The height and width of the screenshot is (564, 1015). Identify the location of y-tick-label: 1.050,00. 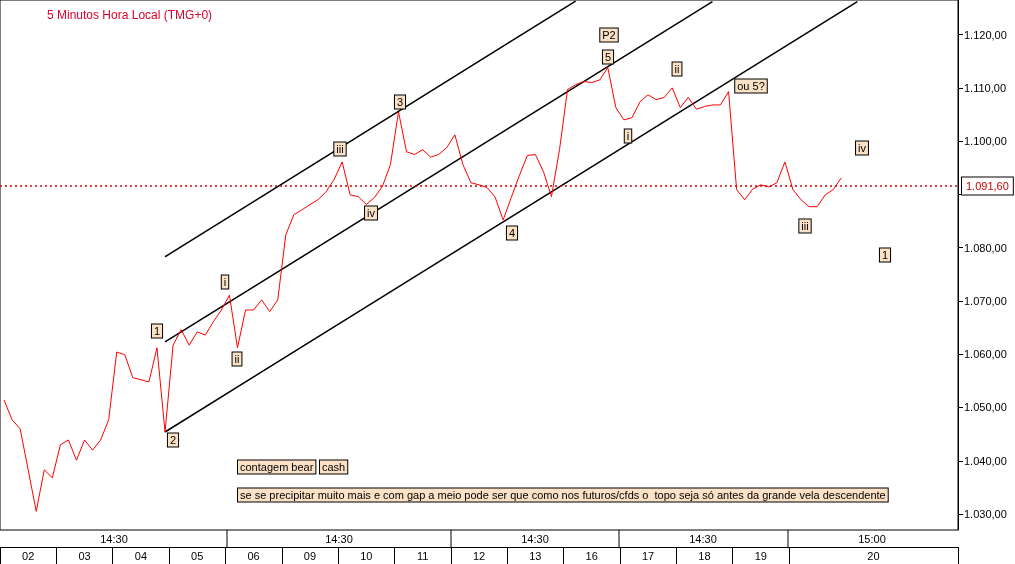
(985, 407).